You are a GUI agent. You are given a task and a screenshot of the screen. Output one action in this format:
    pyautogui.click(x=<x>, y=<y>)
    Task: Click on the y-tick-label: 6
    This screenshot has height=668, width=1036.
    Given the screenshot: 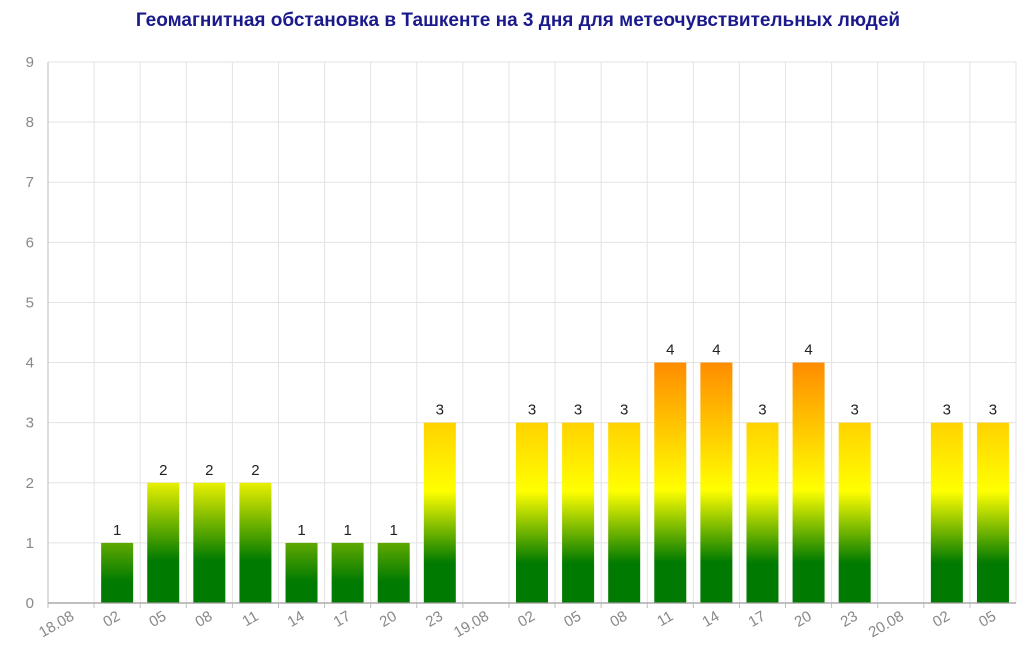 What is the action you would take?
    pyautogui.click(x=30, y=242)
    